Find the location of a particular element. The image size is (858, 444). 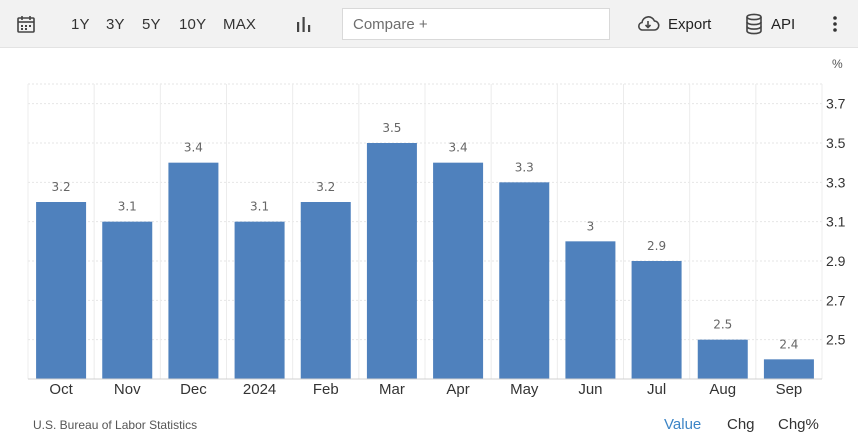

range-1y-button: 1Y is located at coordinates (80, 24).